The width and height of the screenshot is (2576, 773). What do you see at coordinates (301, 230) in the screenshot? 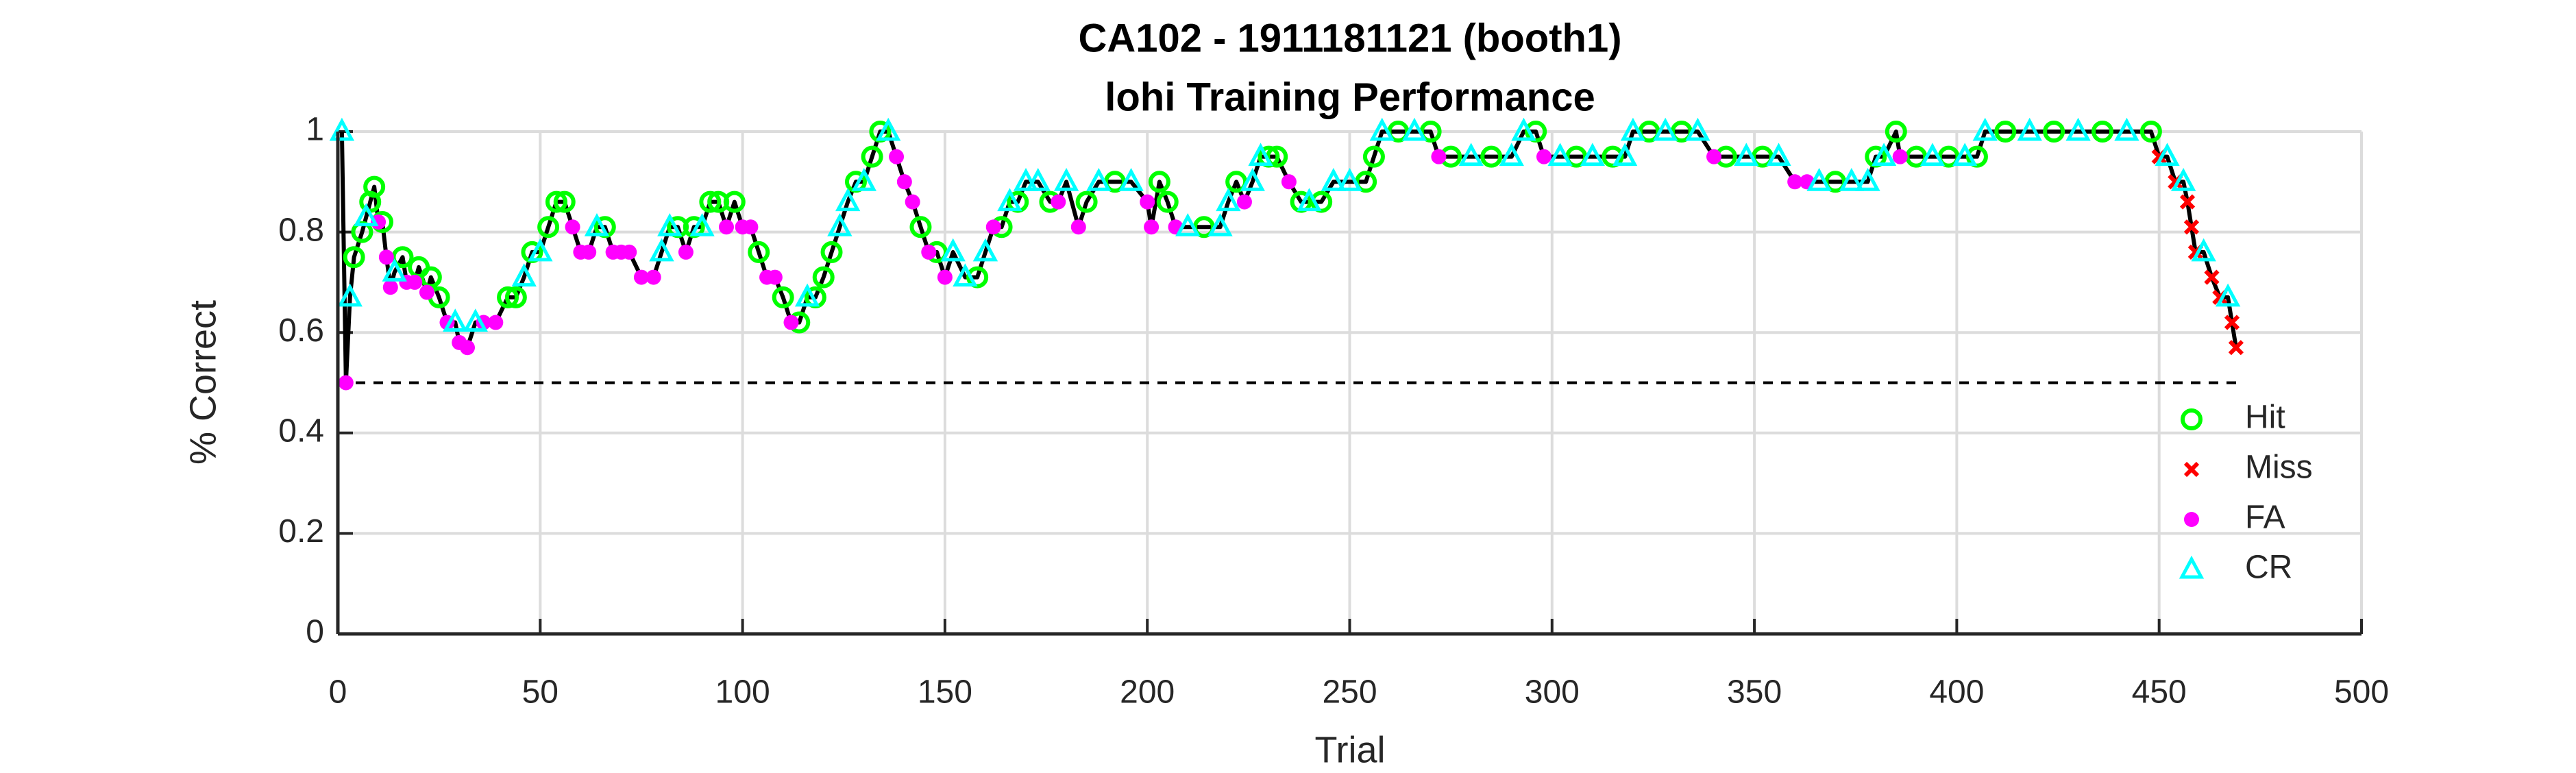
I see `y-tick-label: 0.8` at bounding box center [301, 230].